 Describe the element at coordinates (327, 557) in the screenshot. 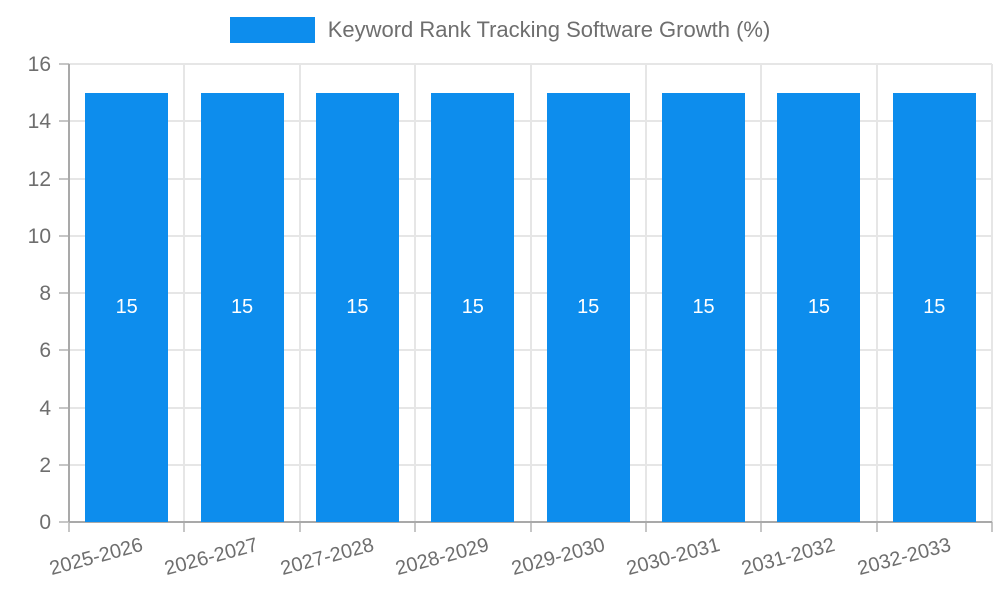

I see `x-axis-category-label: 2027-2028` at that location.